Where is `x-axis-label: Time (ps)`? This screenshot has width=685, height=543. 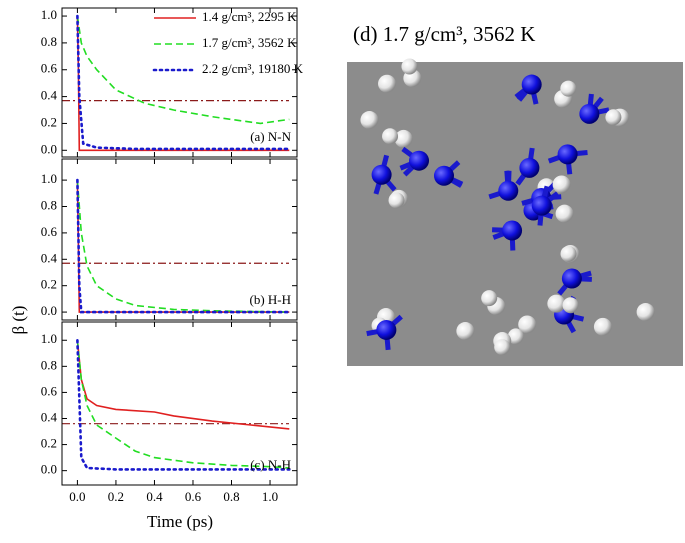
x-axis-label: Time (ps) is located at coordinates (180, 521).